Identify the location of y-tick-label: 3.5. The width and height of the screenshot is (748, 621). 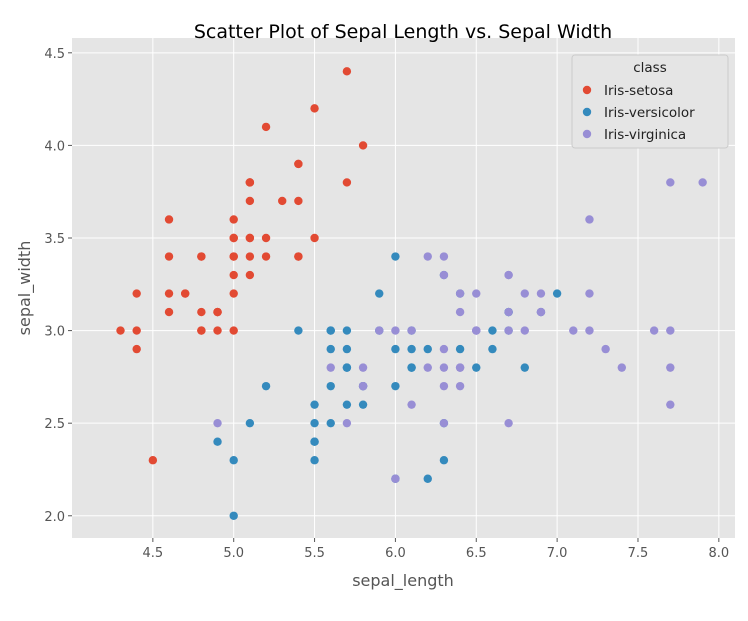
(54, 239).